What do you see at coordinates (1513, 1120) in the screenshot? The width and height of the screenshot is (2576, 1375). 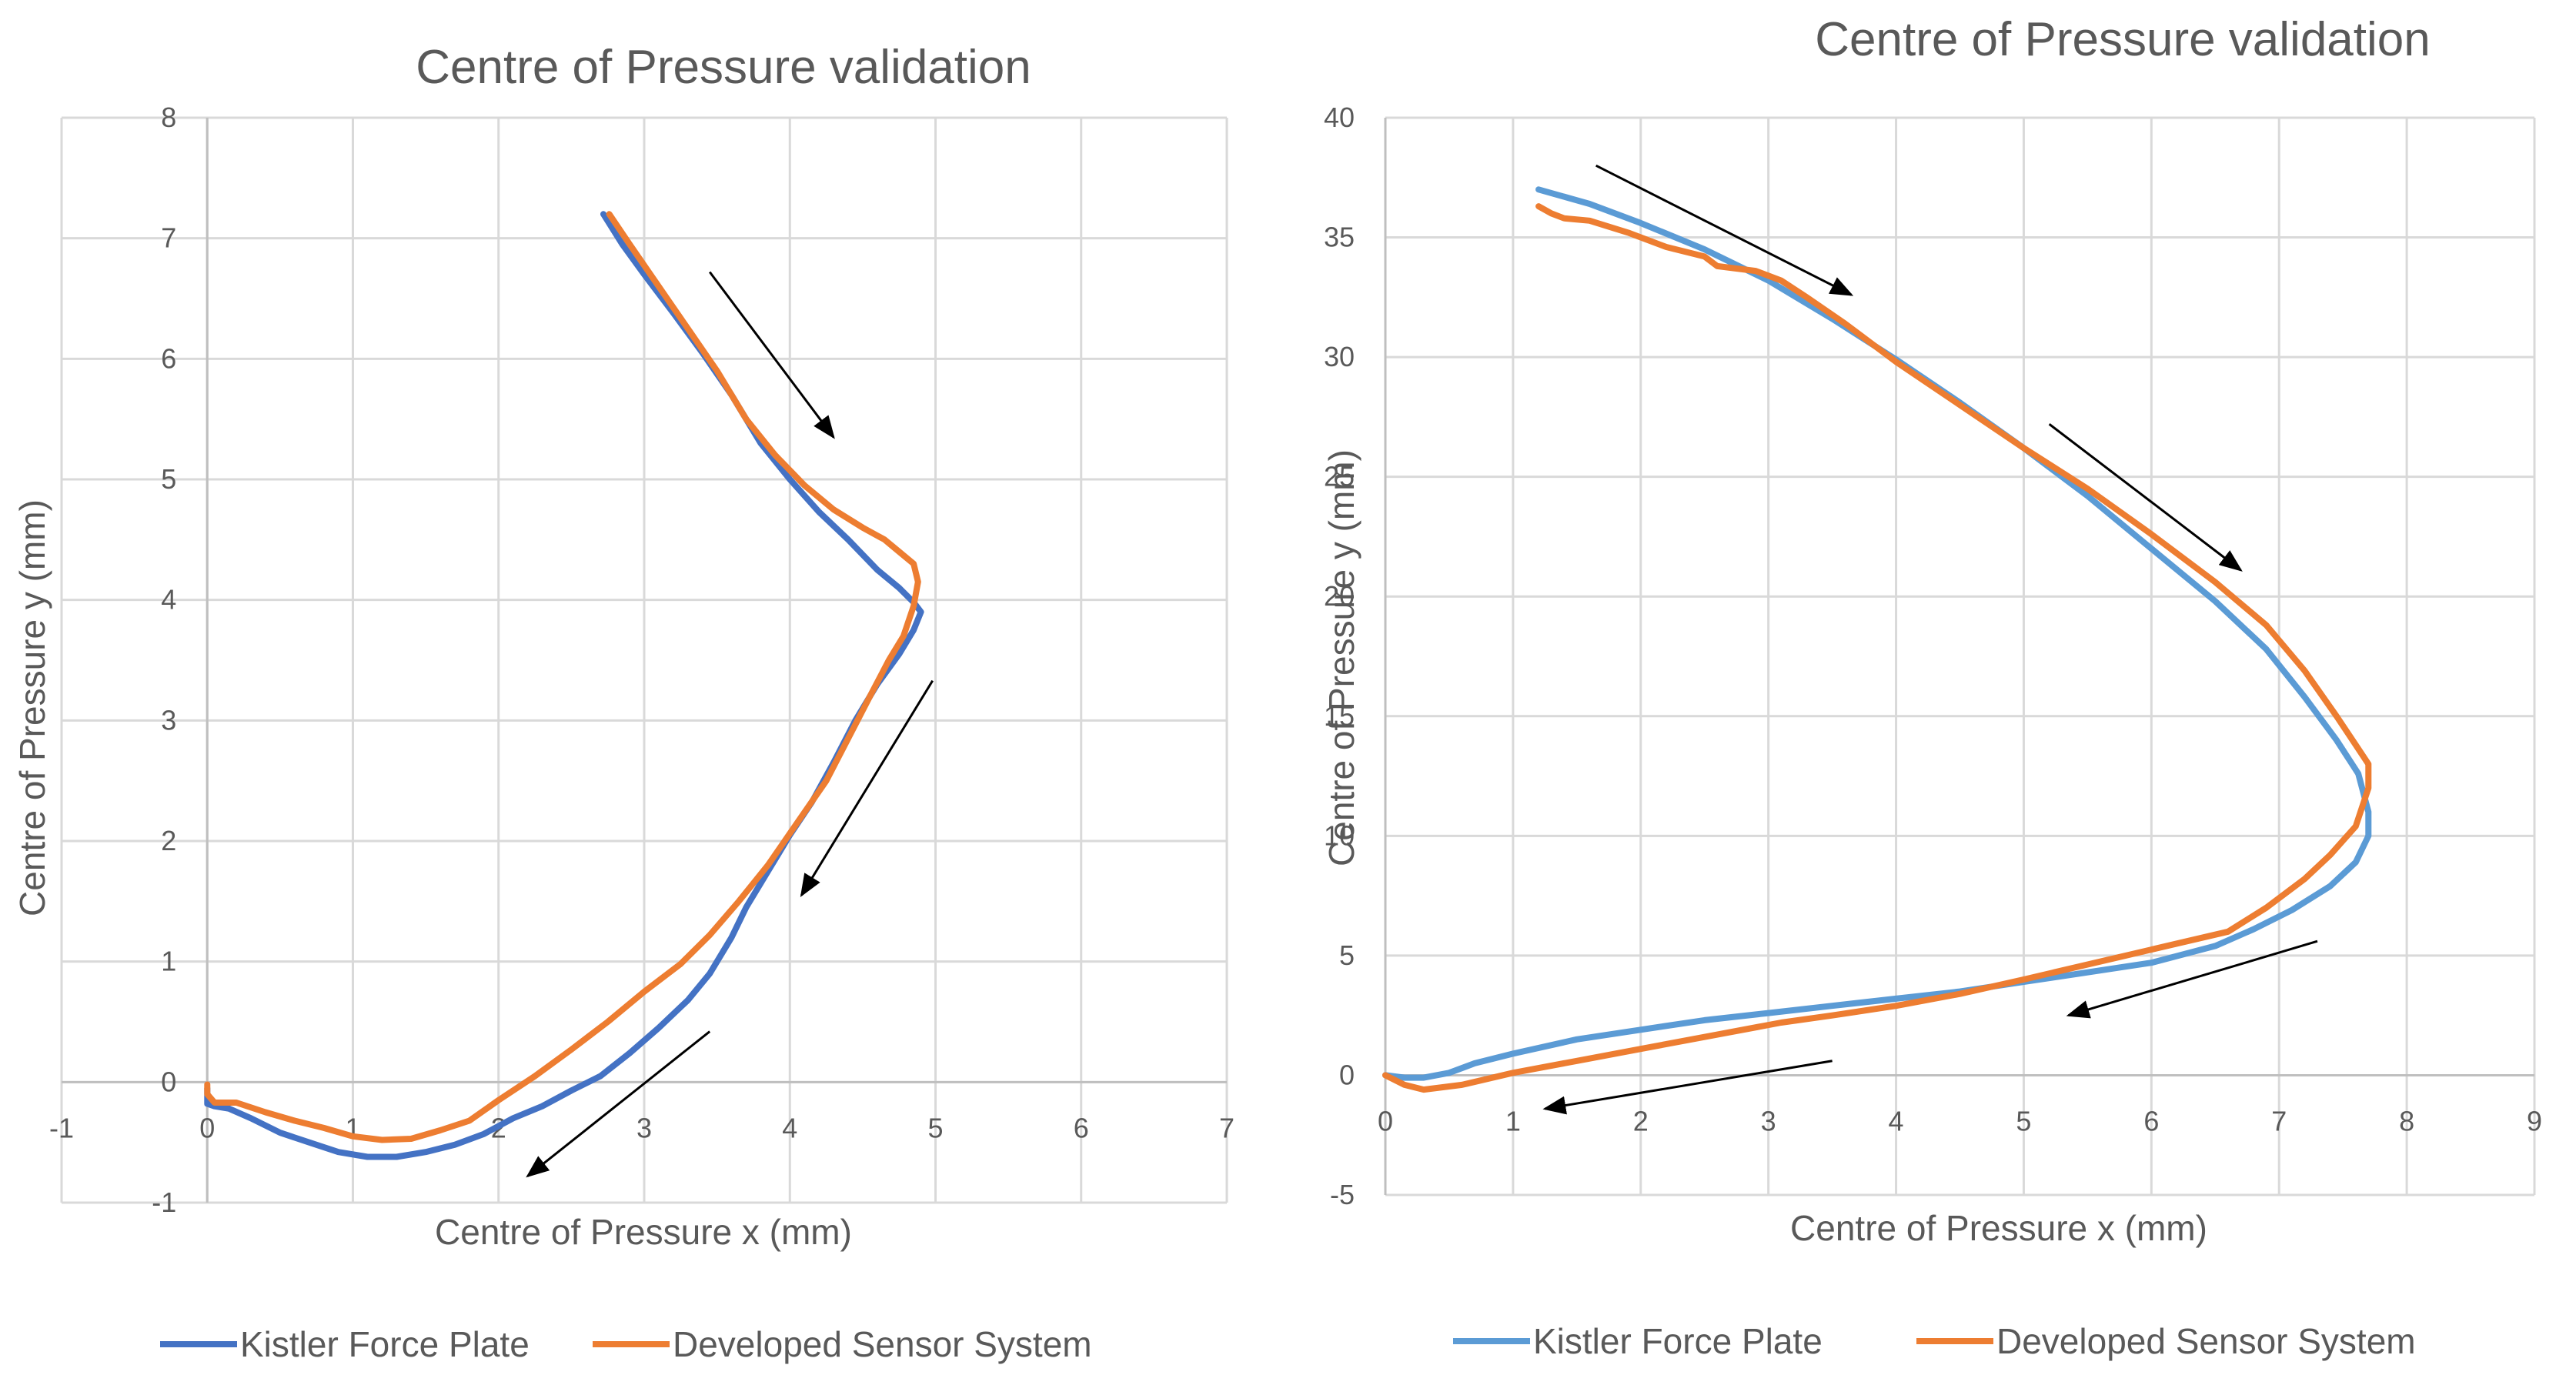 I see `x-tick-label: 1` at bounding box center [1513, 1120].